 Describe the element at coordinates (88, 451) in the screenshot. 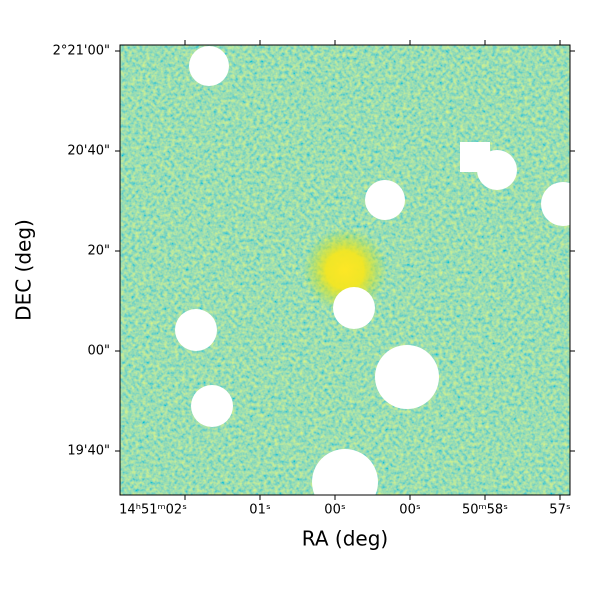

I see `y-tick-label: 19'40"` at that location.